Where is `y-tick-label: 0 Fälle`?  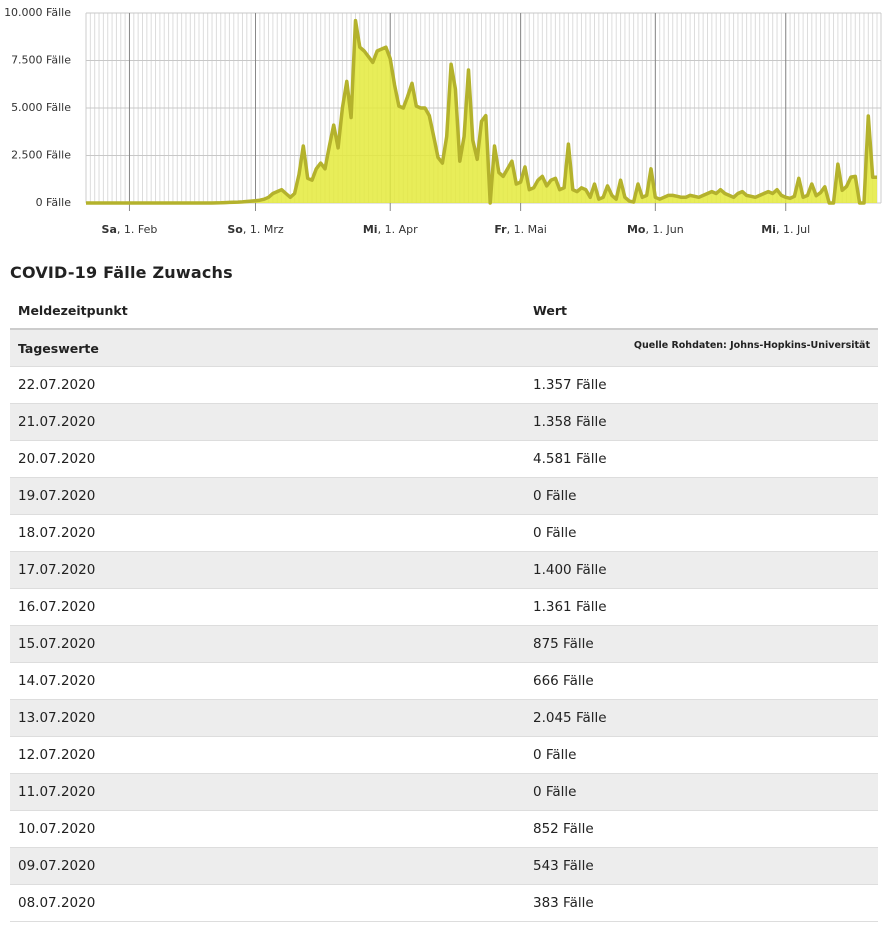 y-tick-label: 0 Fälle is located at coordinates (54, 202).